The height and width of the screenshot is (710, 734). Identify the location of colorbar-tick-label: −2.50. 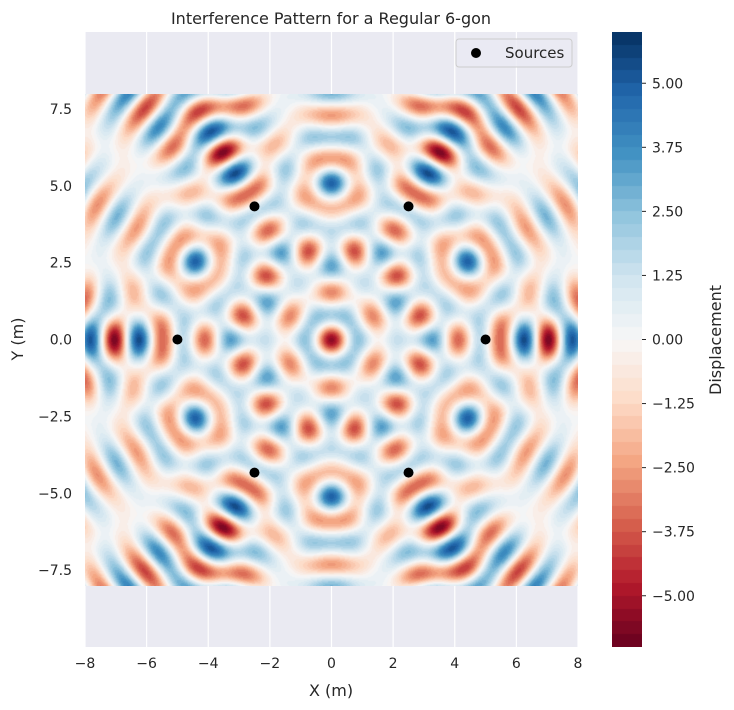
(673, 469).